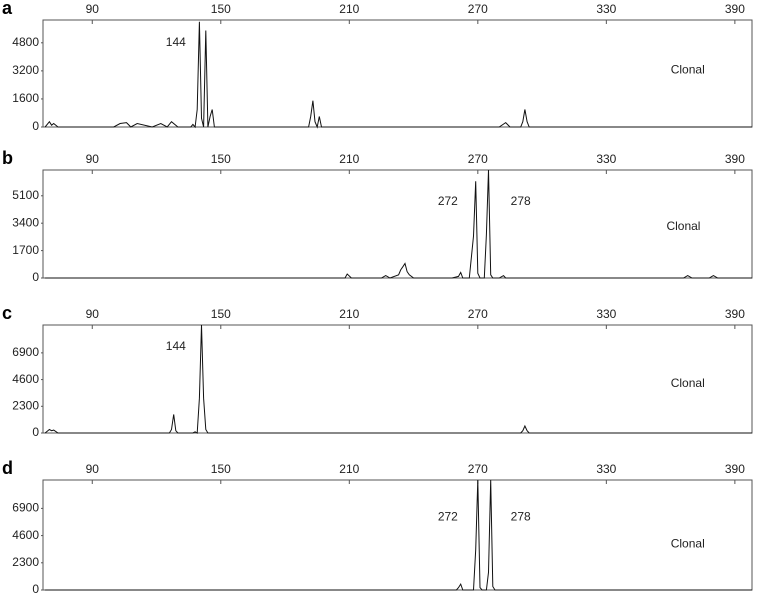  I want to click on panel-letter: d, so click(7, 468).